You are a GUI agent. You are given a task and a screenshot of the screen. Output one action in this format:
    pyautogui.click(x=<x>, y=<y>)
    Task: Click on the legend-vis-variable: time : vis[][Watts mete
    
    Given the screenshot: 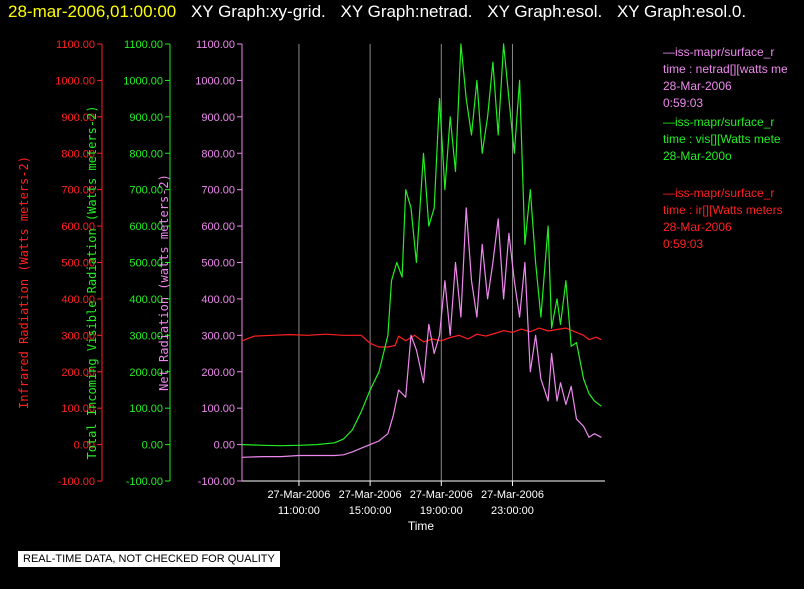 What is the action you would take?
    pyautogui.click(x=722, y=139)
    